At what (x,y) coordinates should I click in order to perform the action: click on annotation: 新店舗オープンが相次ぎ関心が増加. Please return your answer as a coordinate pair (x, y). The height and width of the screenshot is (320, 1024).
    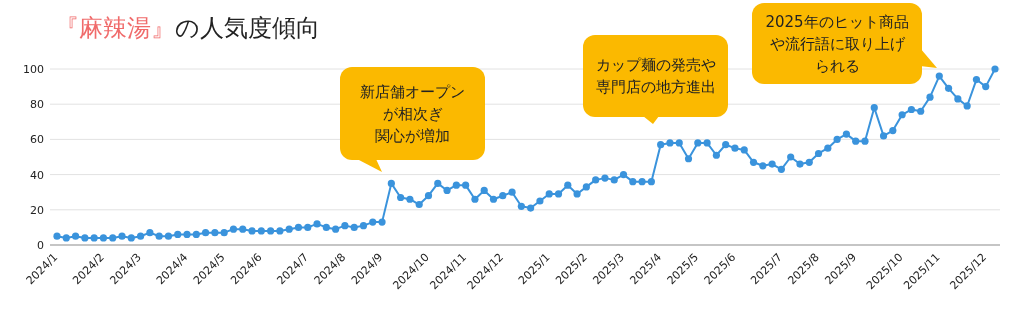
    Looking at the image, I should click on (412, 113).